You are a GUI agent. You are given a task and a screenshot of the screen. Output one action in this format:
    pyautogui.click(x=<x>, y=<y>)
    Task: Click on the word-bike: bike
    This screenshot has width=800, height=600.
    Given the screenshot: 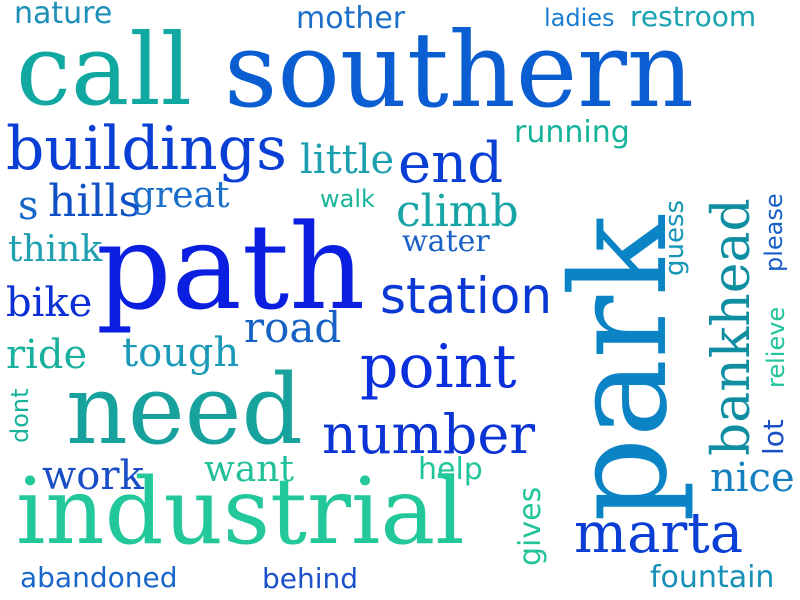 What is the action you would take?
    pyautogui.click(x=49, y=303)
    